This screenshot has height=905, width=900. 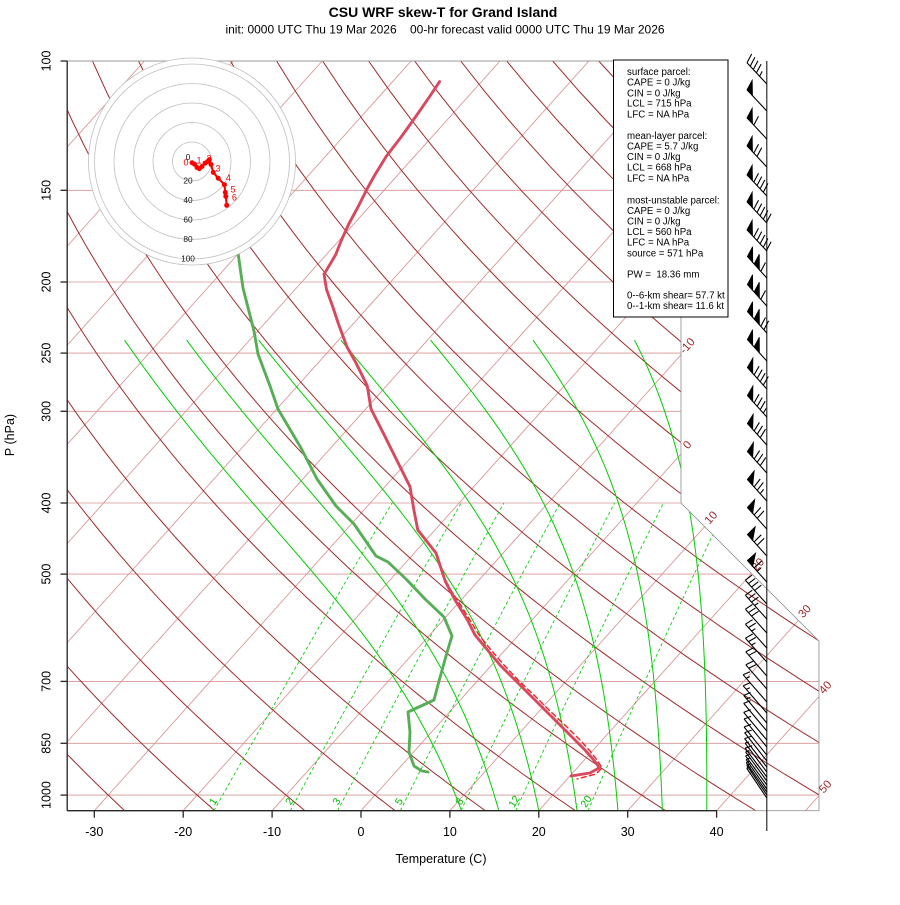 What do you see at coordinates (47, 574) in the screenshot?
I see `svg-text: 500` at bounding box center [47, 574].